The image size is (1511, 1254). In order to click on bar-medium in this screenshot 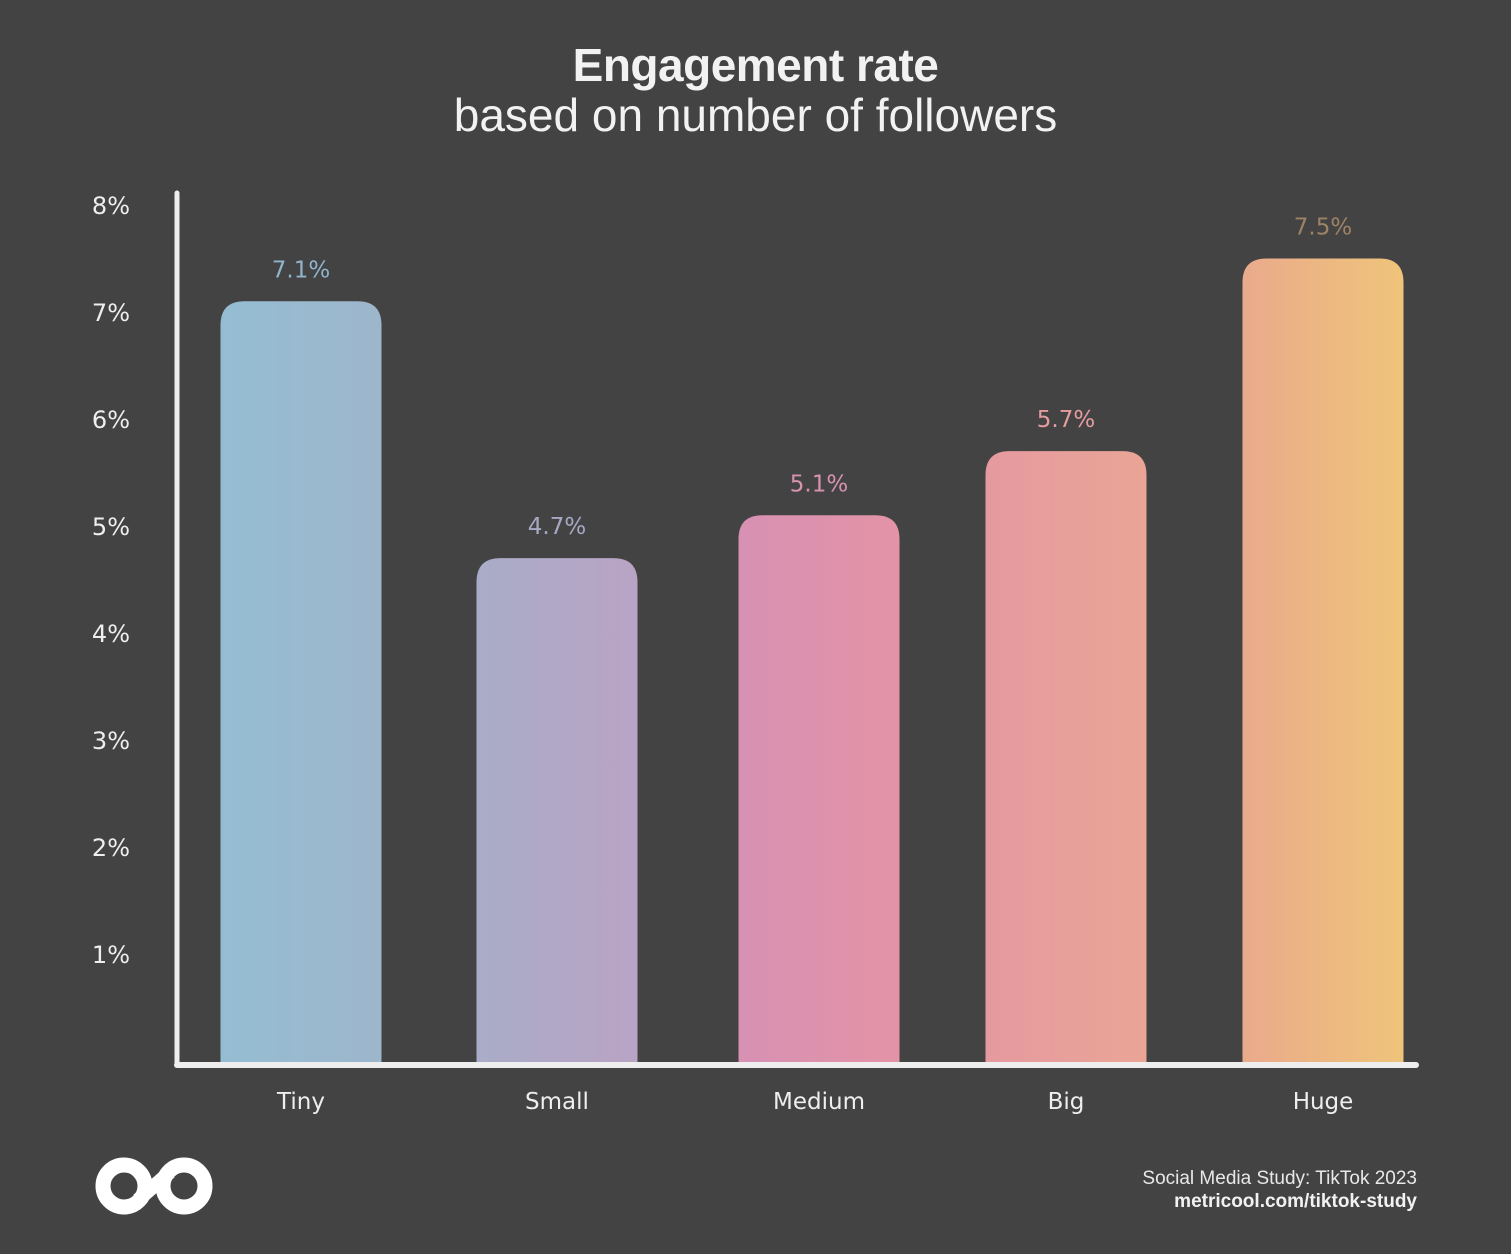, I will do `click(819, 790)`.